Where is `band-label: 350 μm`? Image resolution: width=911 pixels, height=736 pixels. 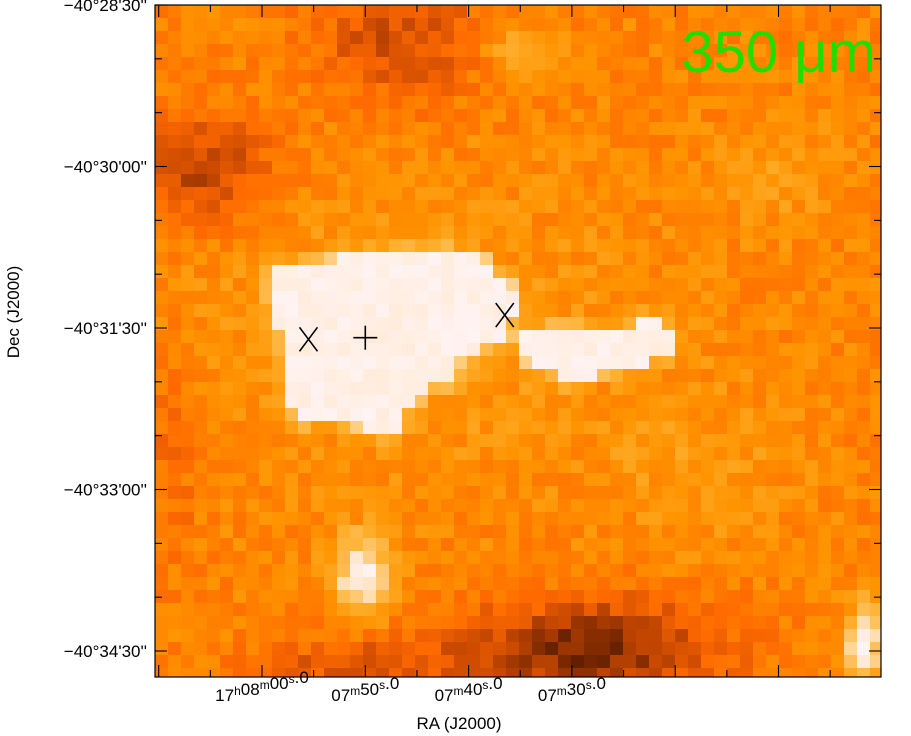
band-label: 350 μm is located at coordinates (778, 52).